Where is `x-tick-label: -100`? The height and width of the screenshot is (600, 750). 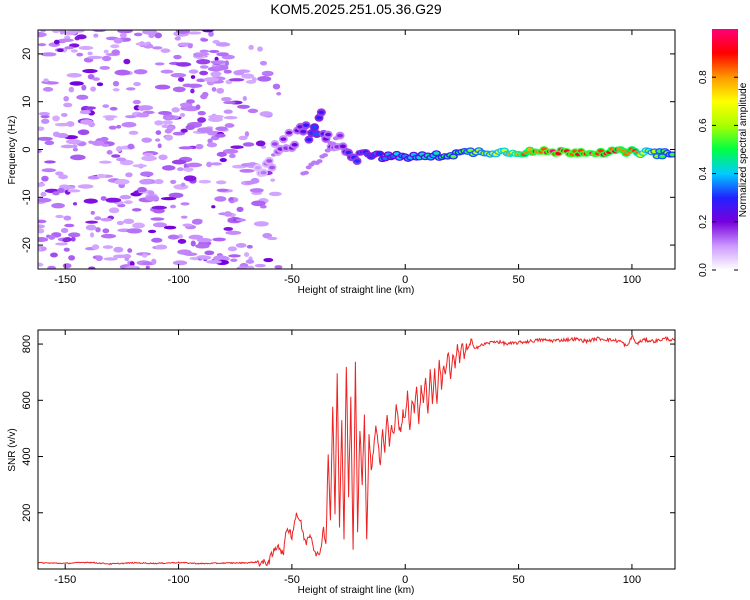
x-tick-label: -100 is located at coordinates (179, 580).